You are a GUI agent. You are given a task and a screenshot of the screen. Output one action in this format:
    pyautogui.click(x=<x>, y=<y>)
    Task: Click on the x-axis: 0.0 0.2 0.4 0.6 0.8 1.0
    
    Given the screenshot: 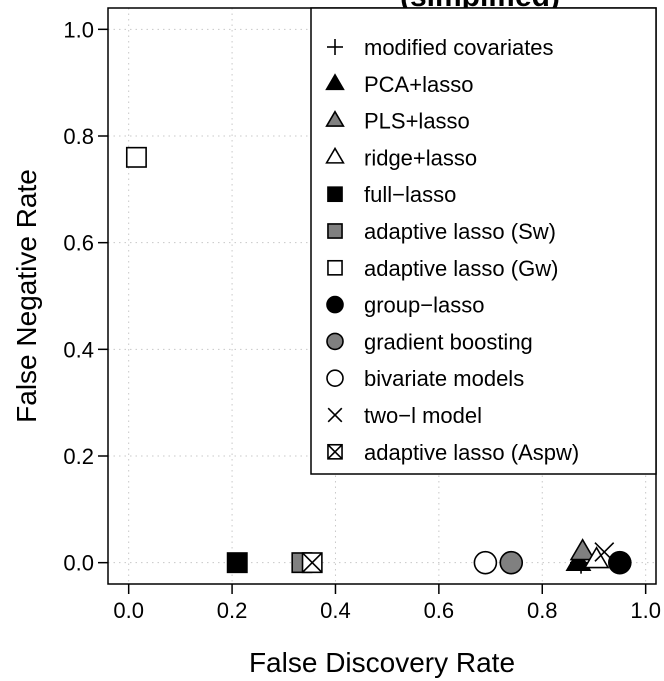 What is the action you would take?
    pyautogui.click(x=387, y=603)
    